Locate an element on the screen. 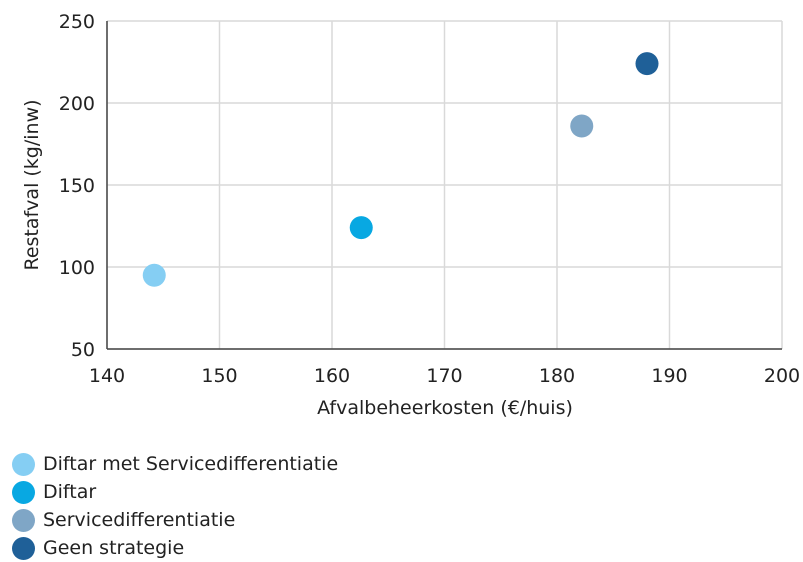 This screenshot has height=562, width=803. y-tick-labels: 50 100 150 200 250 is located at coordinates (77, 186).